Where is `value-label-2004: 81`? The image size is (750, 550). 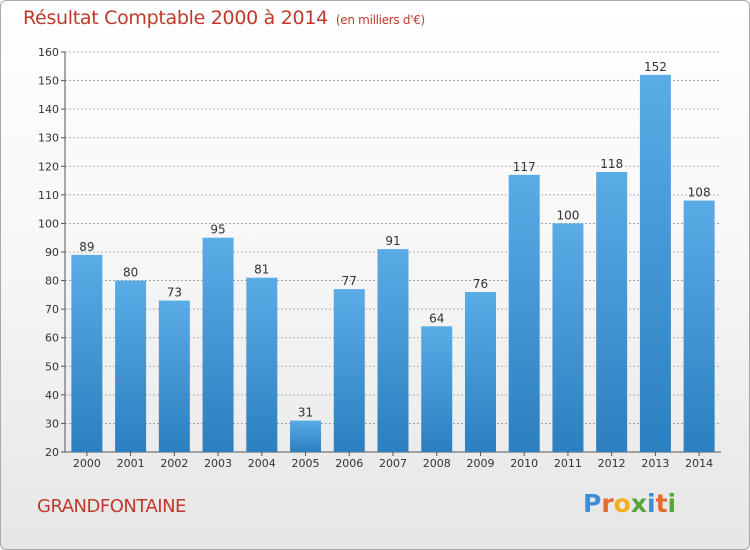
value-label-2004: 81 is located at coordinates (261, 270).